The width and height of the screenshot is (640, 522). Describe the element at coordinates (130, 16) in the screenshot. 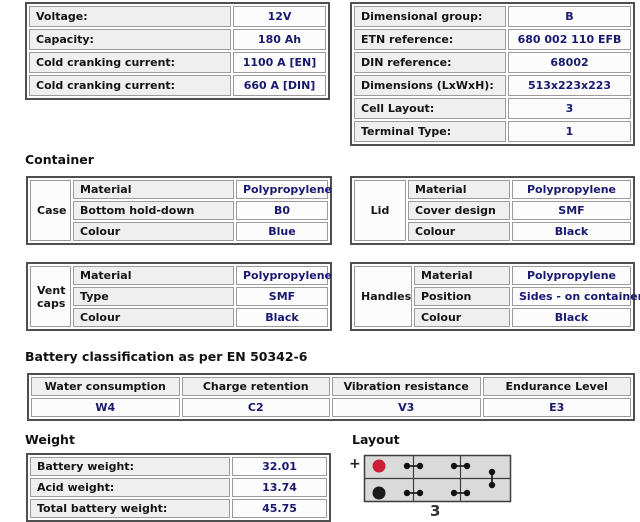

I see `spec-label: Voltage:` at that location.